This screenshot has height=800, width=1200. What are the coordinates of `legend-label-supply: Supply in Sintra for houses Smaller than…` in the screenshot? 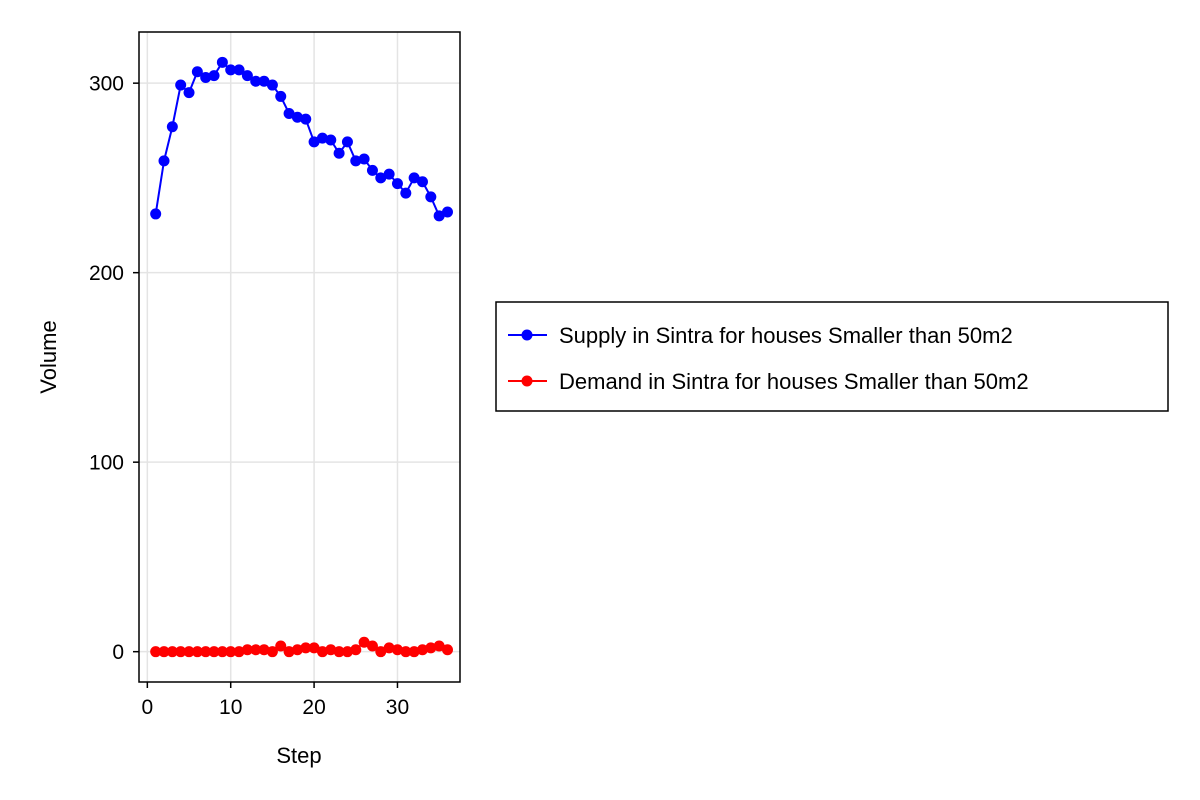 It's located at (786, 335).